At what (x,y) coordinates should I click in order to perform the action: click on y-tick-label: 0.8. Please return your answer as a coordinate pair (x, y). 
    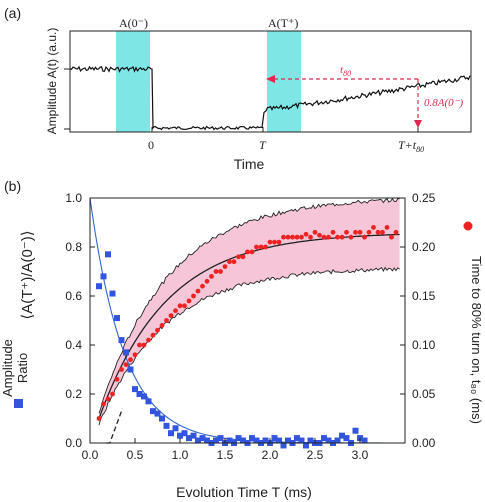
    Looking at the image, I should click on (73, 247).